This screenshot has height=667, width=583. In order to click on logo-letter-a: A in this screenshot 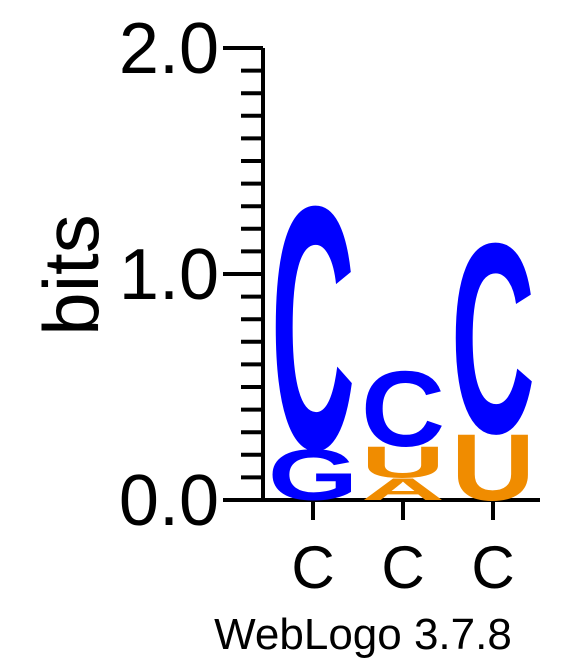, I will do `click(403, 489)`.